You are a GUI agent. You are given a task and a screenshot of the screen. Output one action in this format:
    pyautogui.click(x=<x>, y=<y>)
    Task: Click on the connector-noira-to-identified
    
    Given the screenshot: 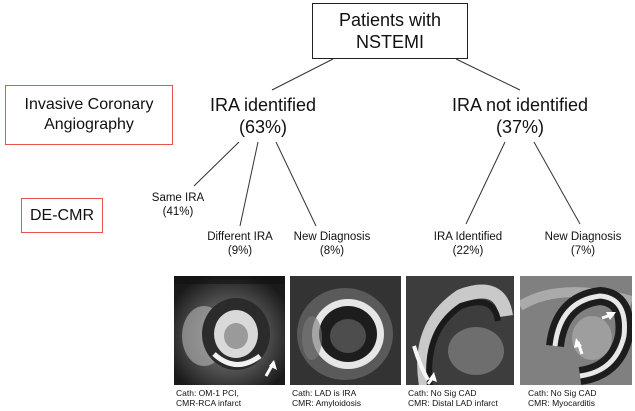 What is the action you would take?
    pyautogui.click(x=485, y=183)
    